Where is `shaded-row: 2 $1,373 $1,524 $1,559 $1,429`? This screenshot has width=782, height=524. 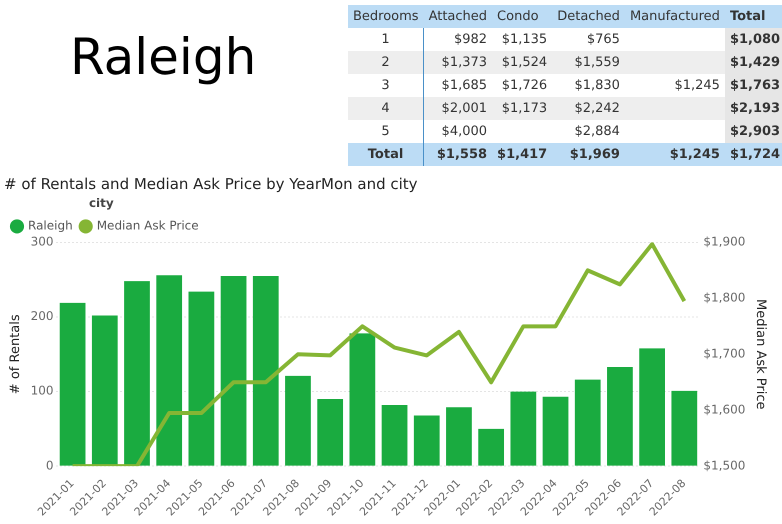 shaded-row: 2 $1,373 $1,524 $1,559 $1,429 is located at coordinates (565, 62).